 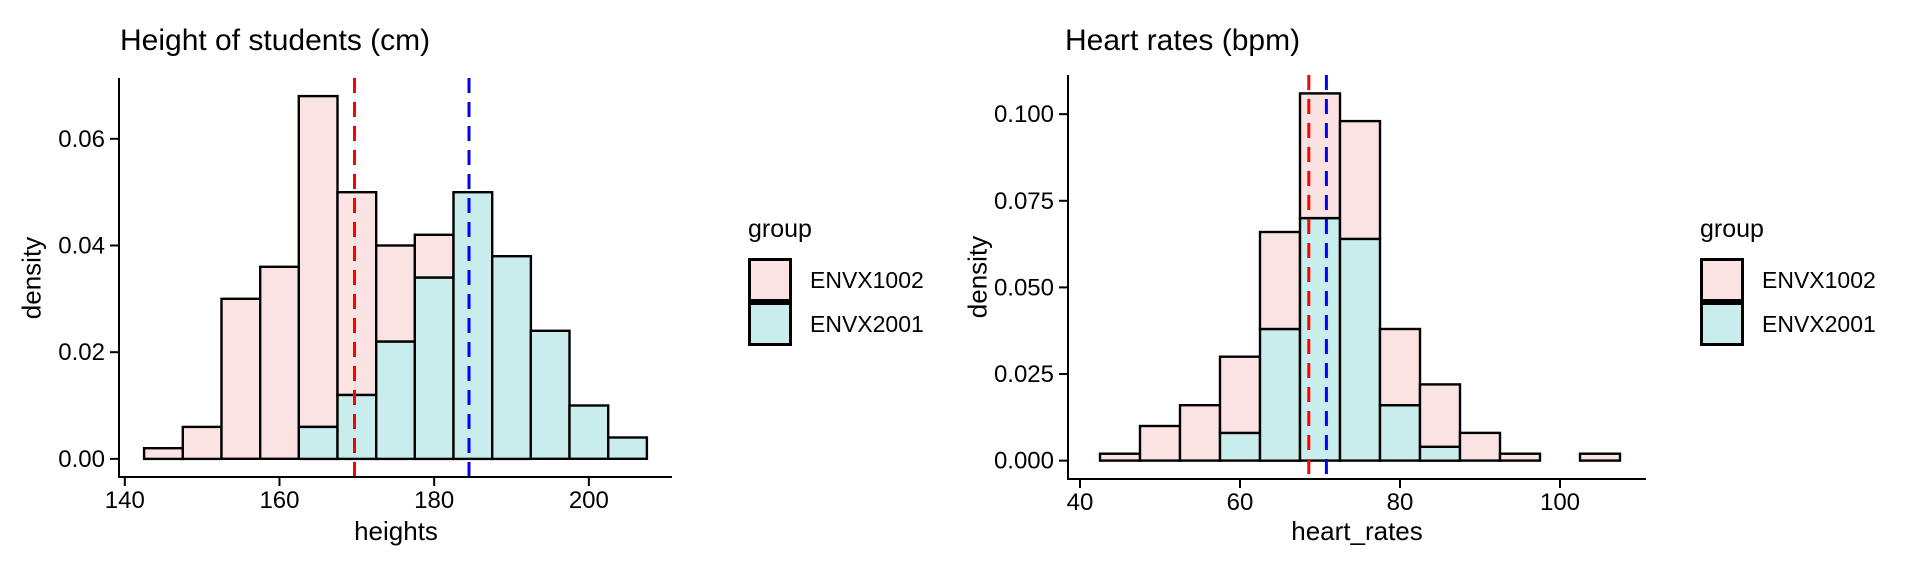 What do you see at coordinates (81, 352) in the screenshot?
I see `y-tick-label: 0.02` at bounding box center [81, 352].